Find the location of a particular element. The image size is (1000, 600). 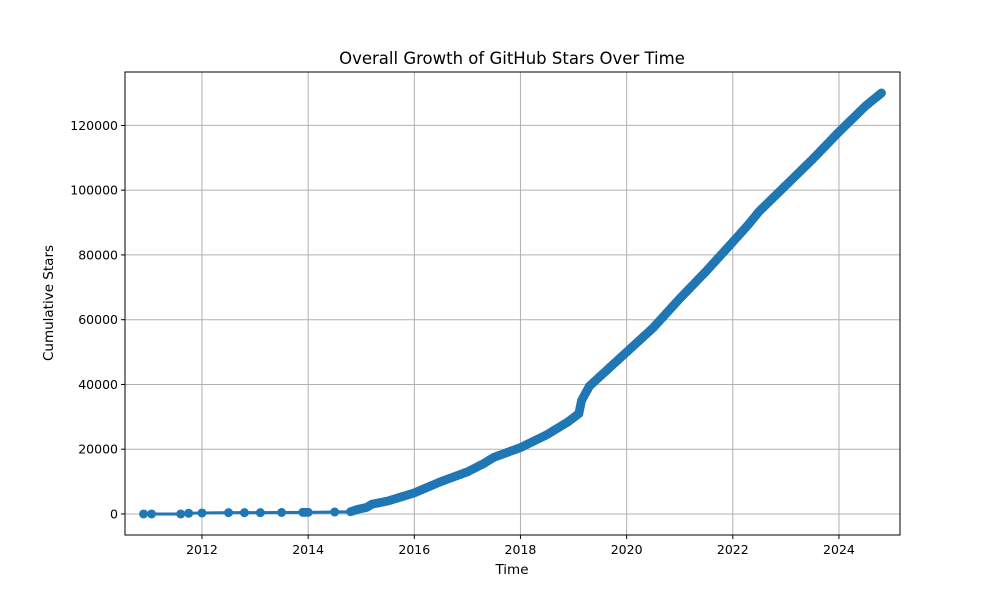

x-tick-label: 2020 is located at coordinates (627, 549).